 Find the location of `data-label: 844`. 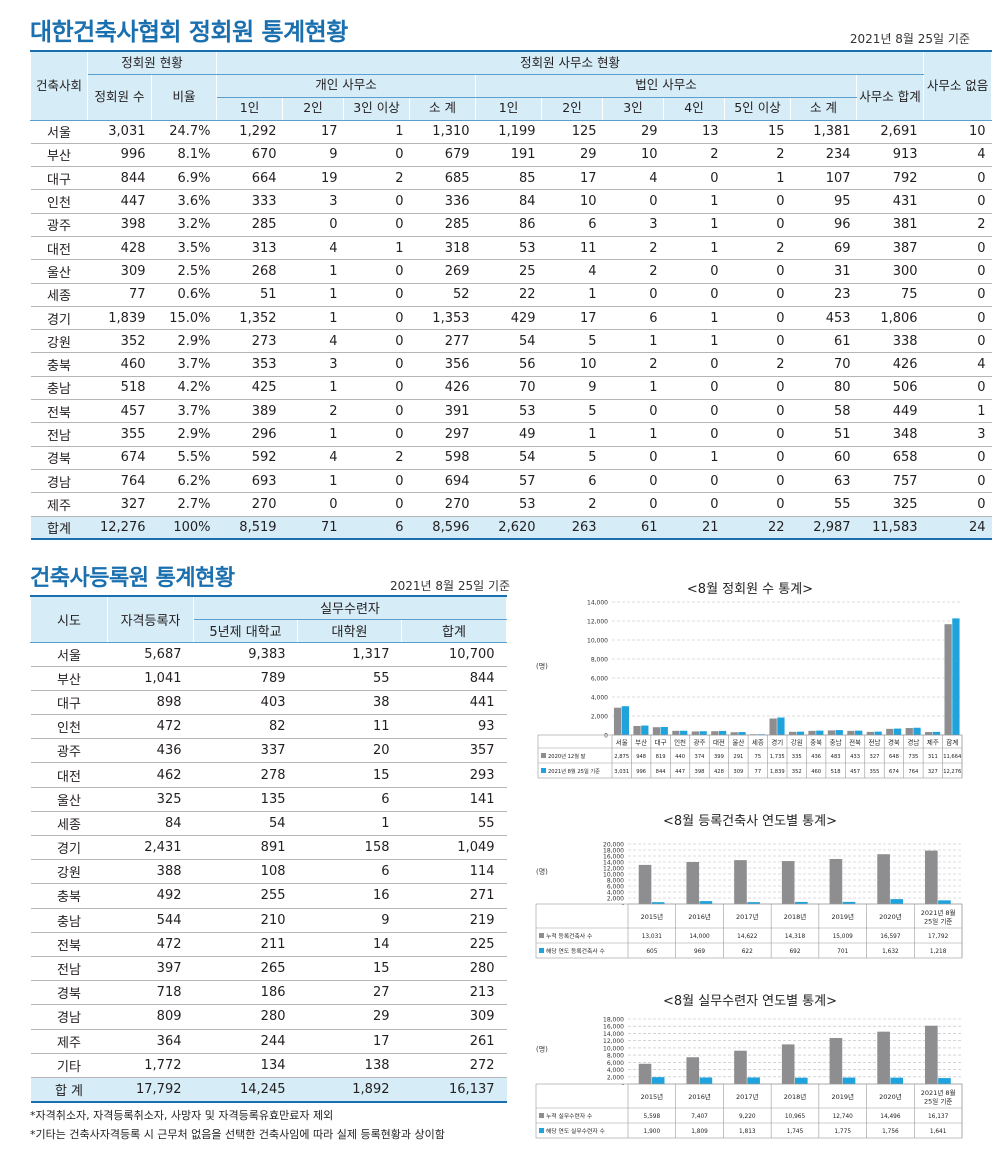

data-label: 844 is located at coordinates (661, 772).